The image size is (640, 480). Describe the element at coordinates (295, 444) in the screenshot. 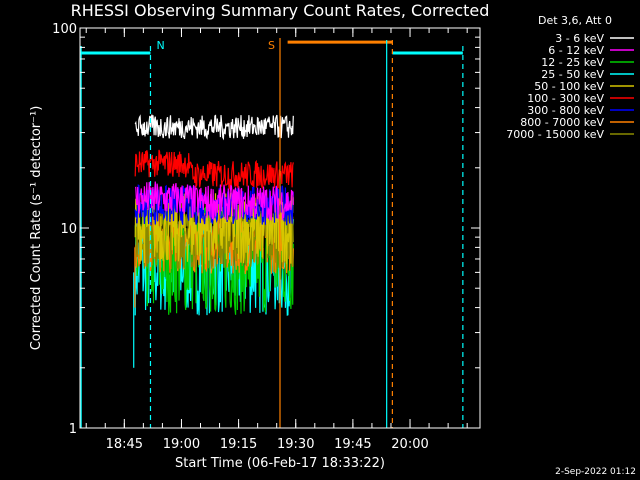

I see `x-tick-label: 19:30` at that location.